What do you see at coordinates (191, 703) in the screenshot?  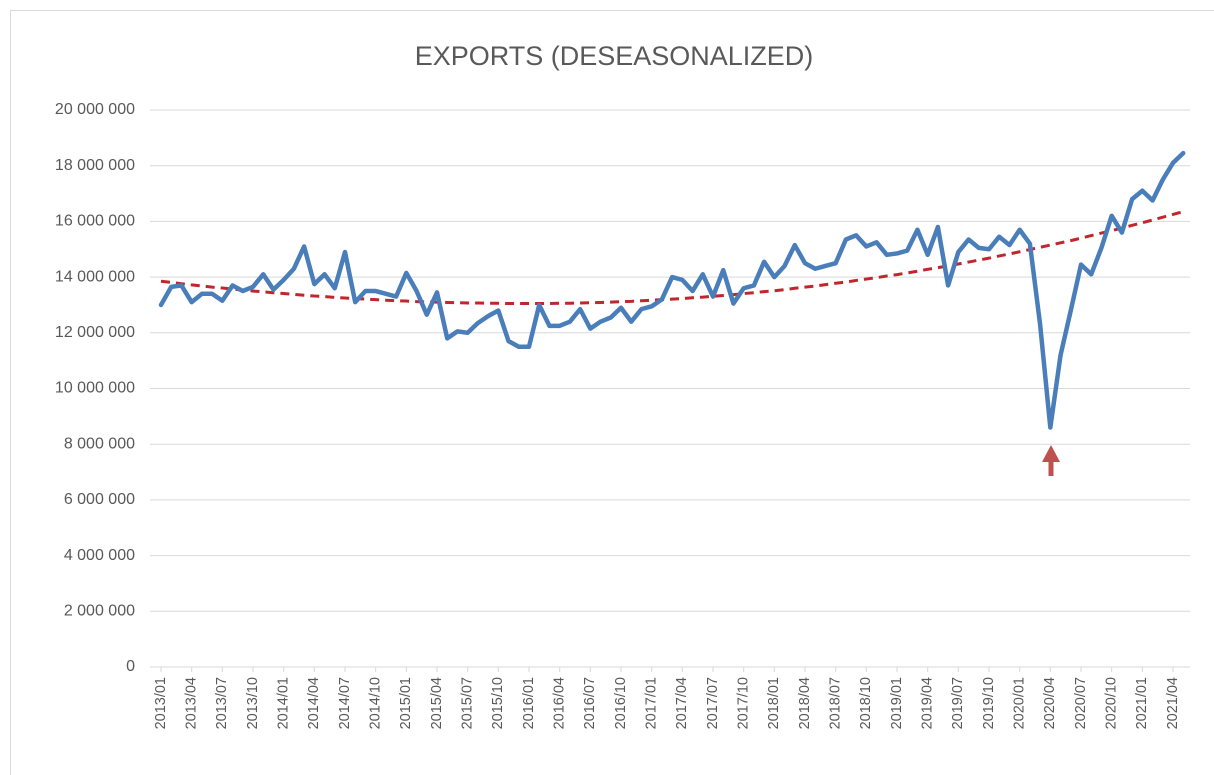 I see `x-tick-label: 2013/04` at bounding box center [191, 703].